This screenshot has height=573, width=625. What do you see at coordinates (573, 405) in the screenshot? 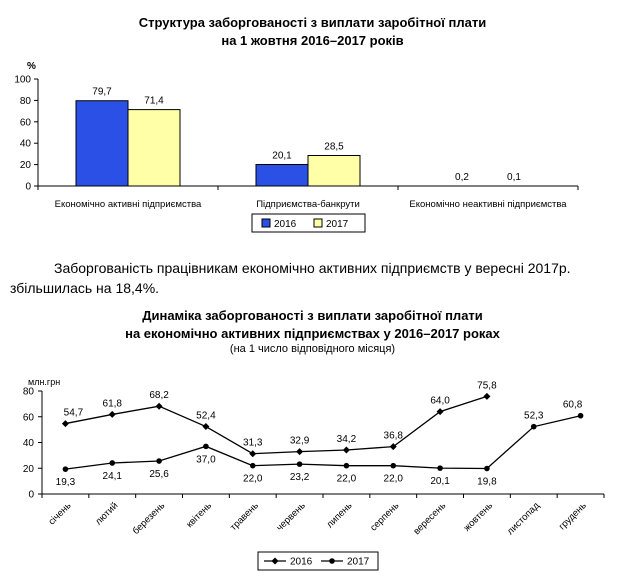
I see `line-data-label: 60,8` at bounding box center [573, 405].